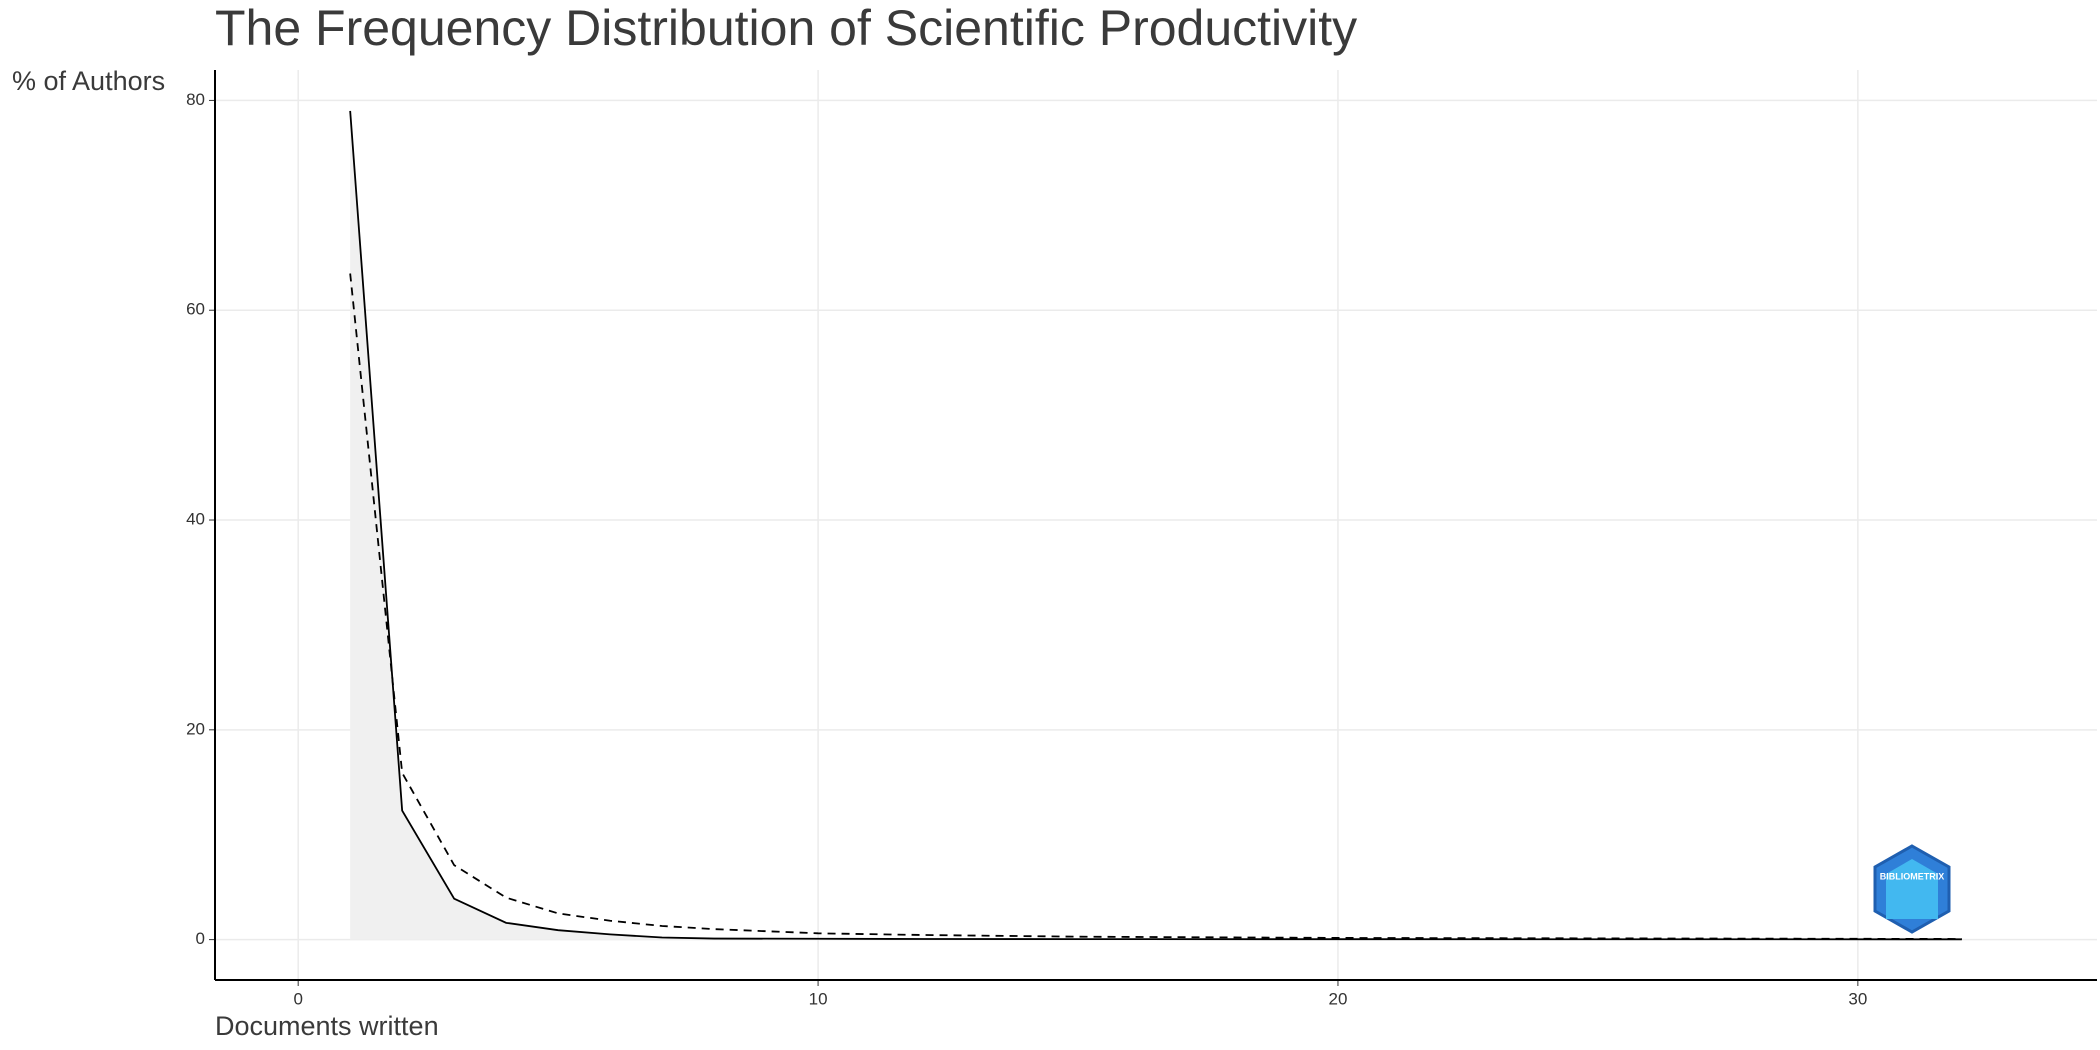 This screenshot has width=2100, height=1050. Describe the element at coordinates (200, 938) in the screenshot. I see `y-tick-label: 0` at that location.